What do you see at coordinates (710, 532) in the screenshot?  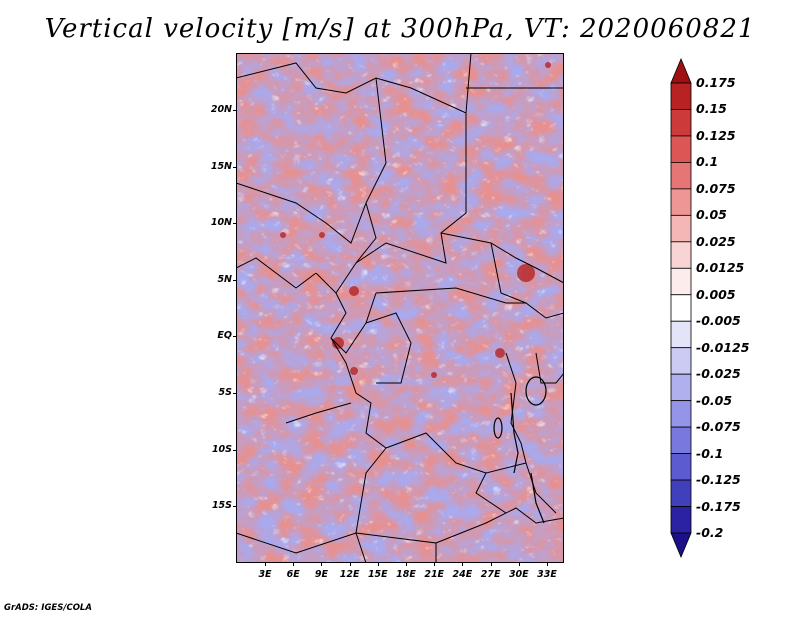 I see `colorbar-label: -0.2` at bounding box center [710, 532].